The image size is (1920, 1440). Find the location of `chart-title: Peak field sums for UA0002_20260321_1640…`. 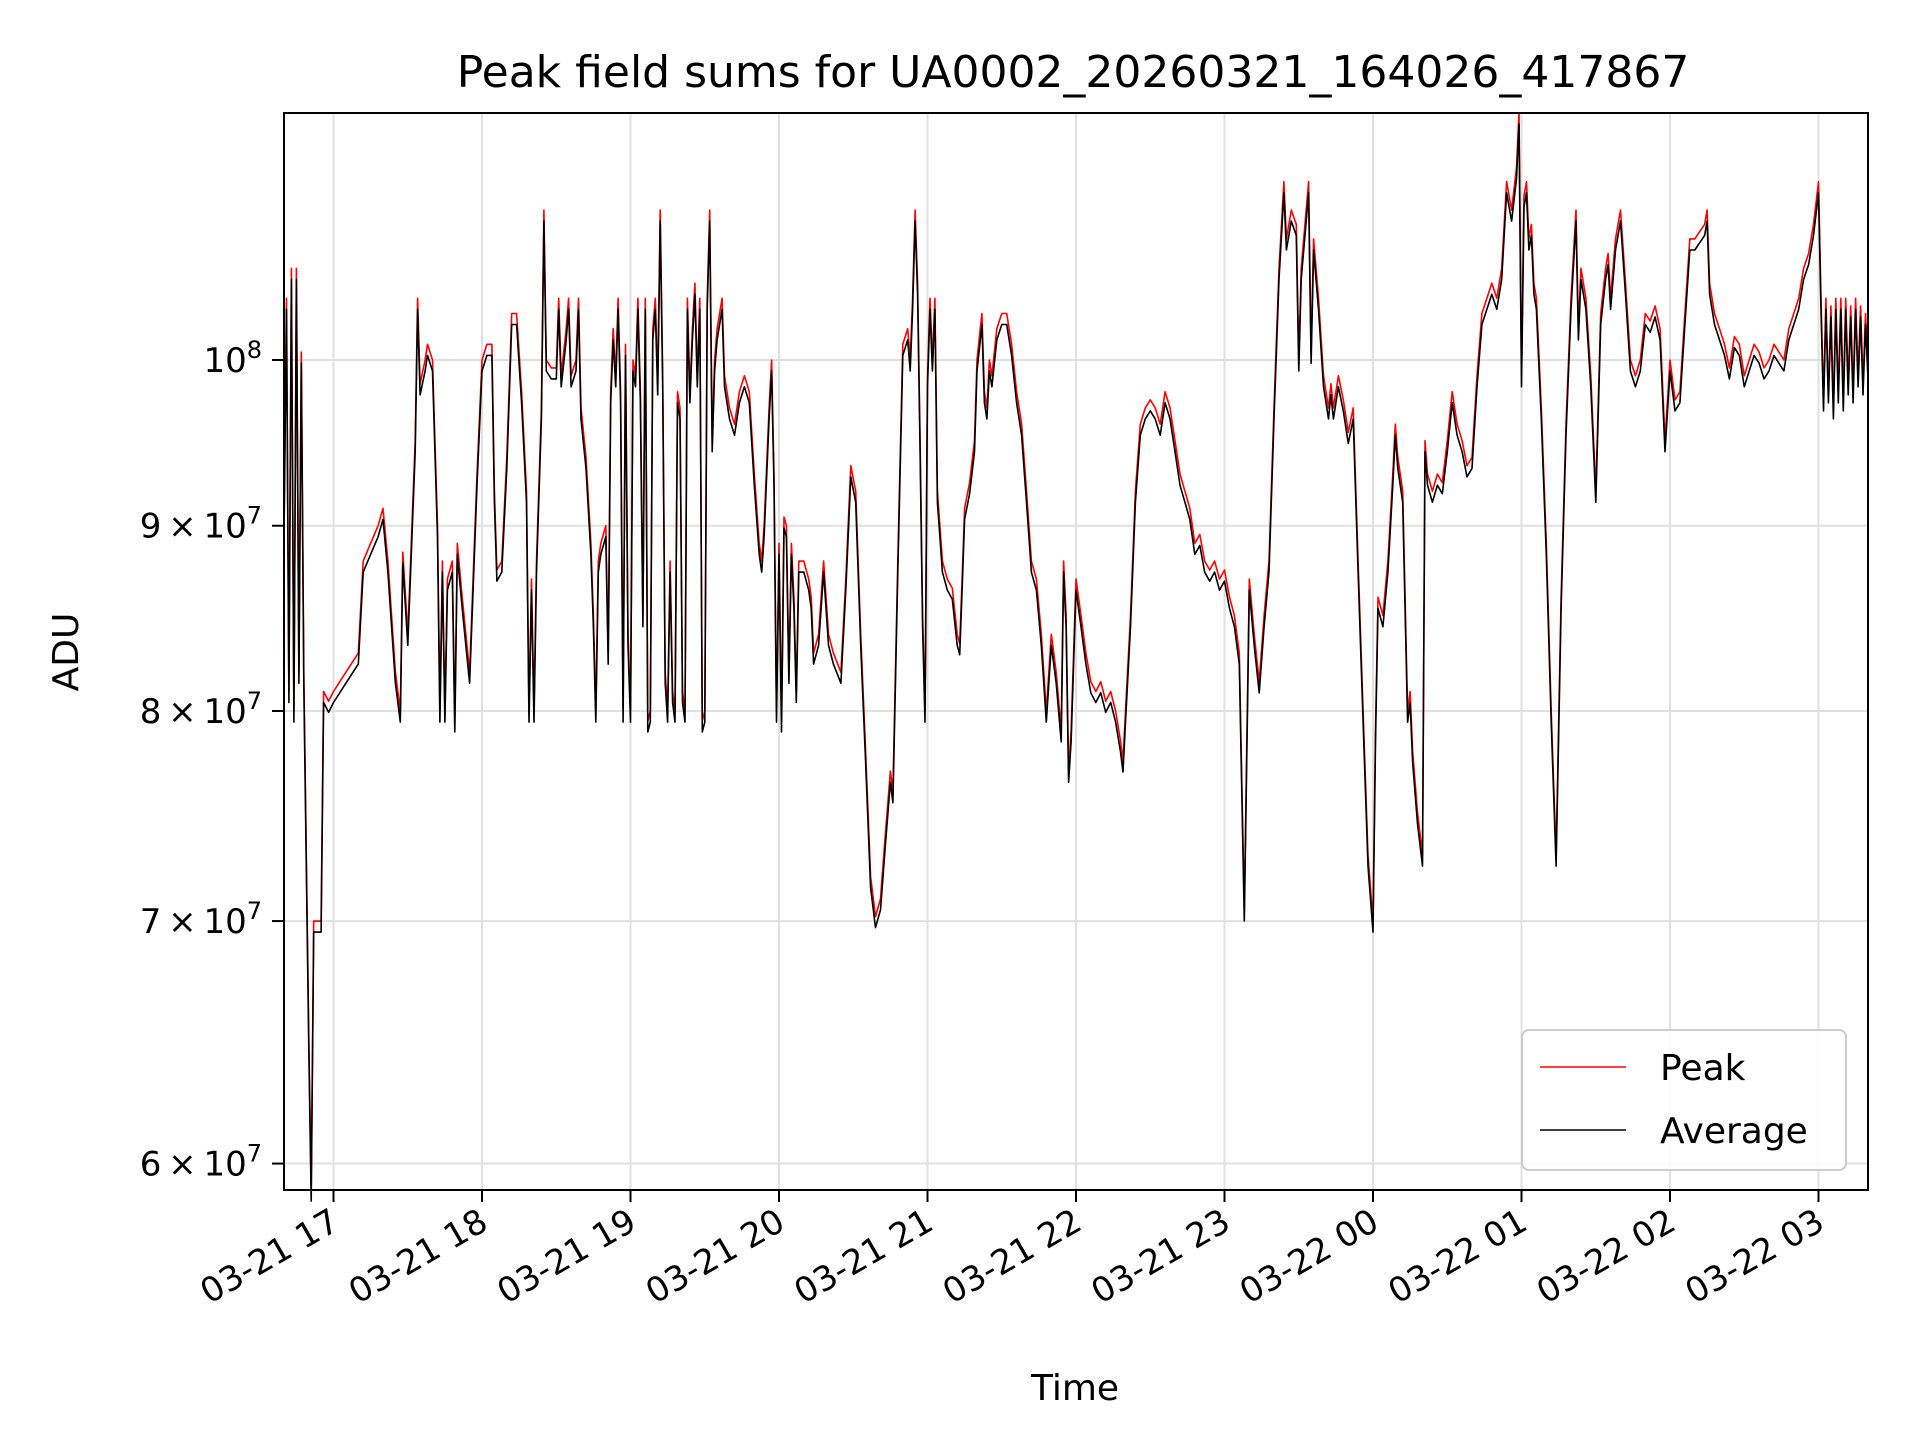

chart-title: Peak field sums for UA0002_20260321_1640… is located at coordinates (1073, 72).